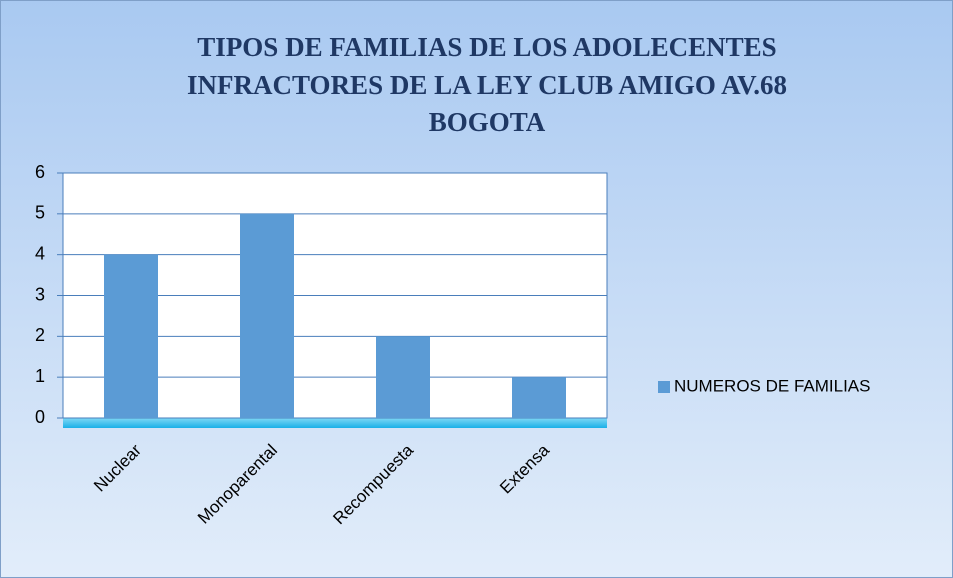  What do you see at coordinates (40, 253) in the screenshot?
I see `y-tick-label: 4` at bounding box center [40, 253].